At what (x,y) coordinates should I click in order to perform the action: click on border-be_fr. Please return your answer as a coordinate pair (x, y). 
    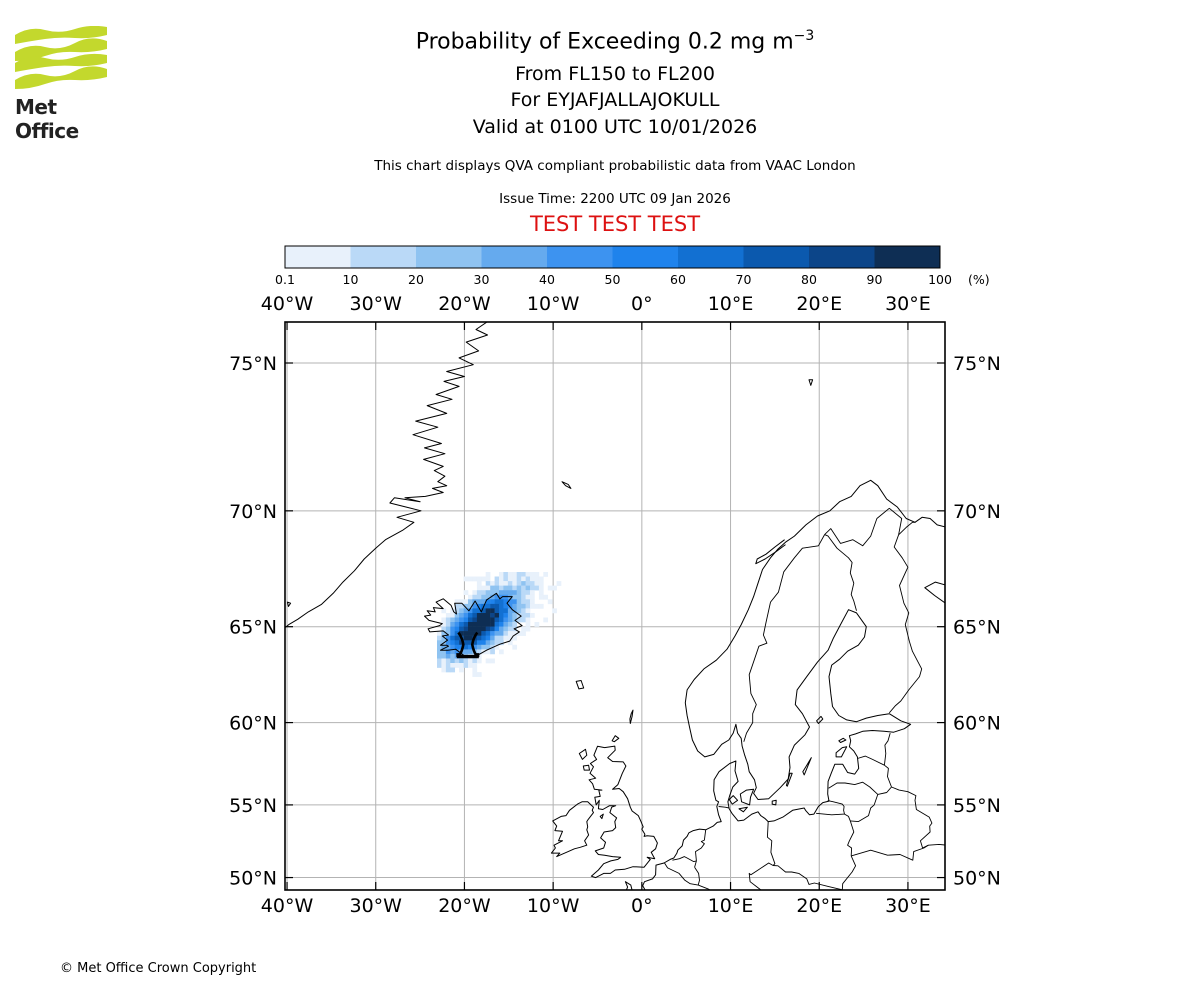
    Looking at the image, I should click on (681, 874).